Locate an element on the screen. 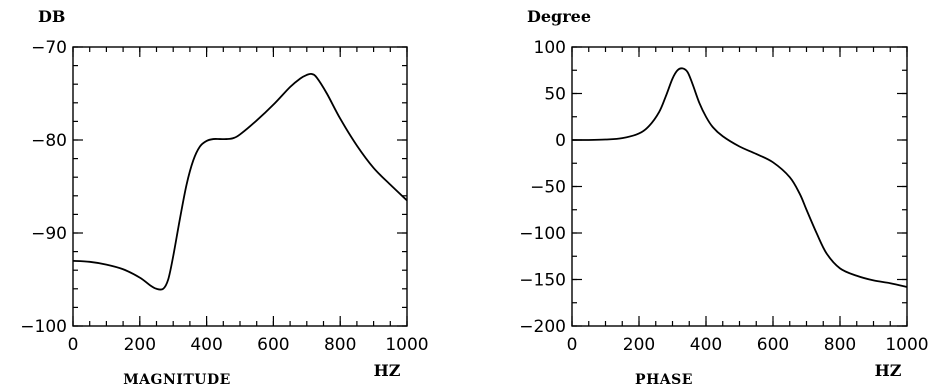 The height and width of the screenshot is (388, 936). phase-x-axis-unit: HZ is located at coordinates (888, 370).